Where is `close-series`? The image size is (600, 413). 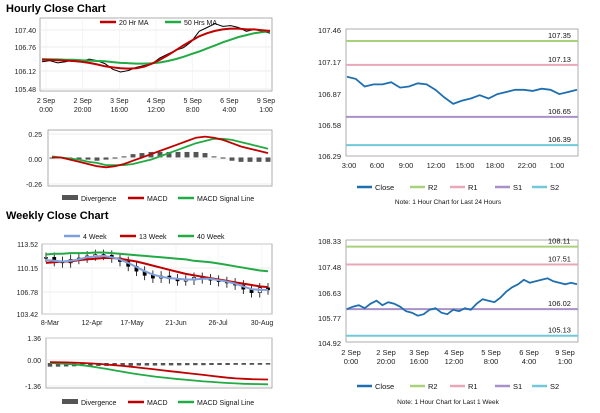 close-series is located at coordinates (462, 90).